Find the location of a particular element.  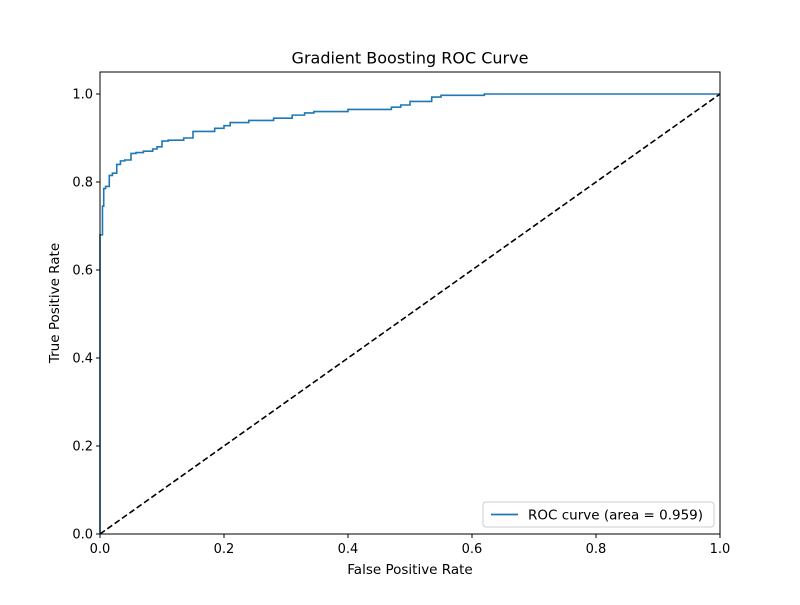

legend: ROC curve (area = 0.959) is located at coordinates (598, 514).